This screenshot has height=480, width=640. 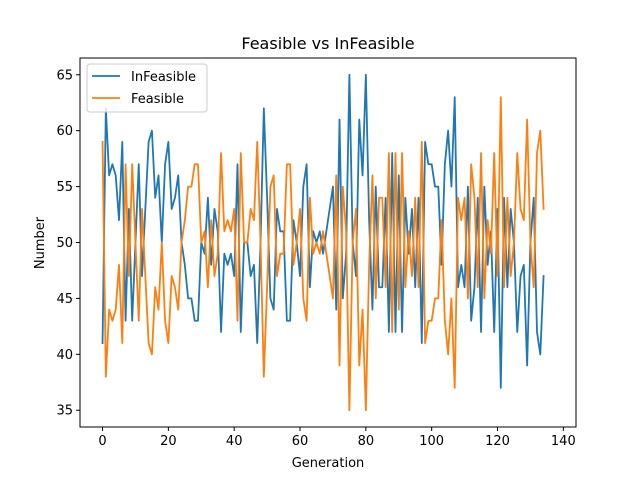 I want to click on legend-label-infeasible: InFeasible, so click(x=163, y=77).